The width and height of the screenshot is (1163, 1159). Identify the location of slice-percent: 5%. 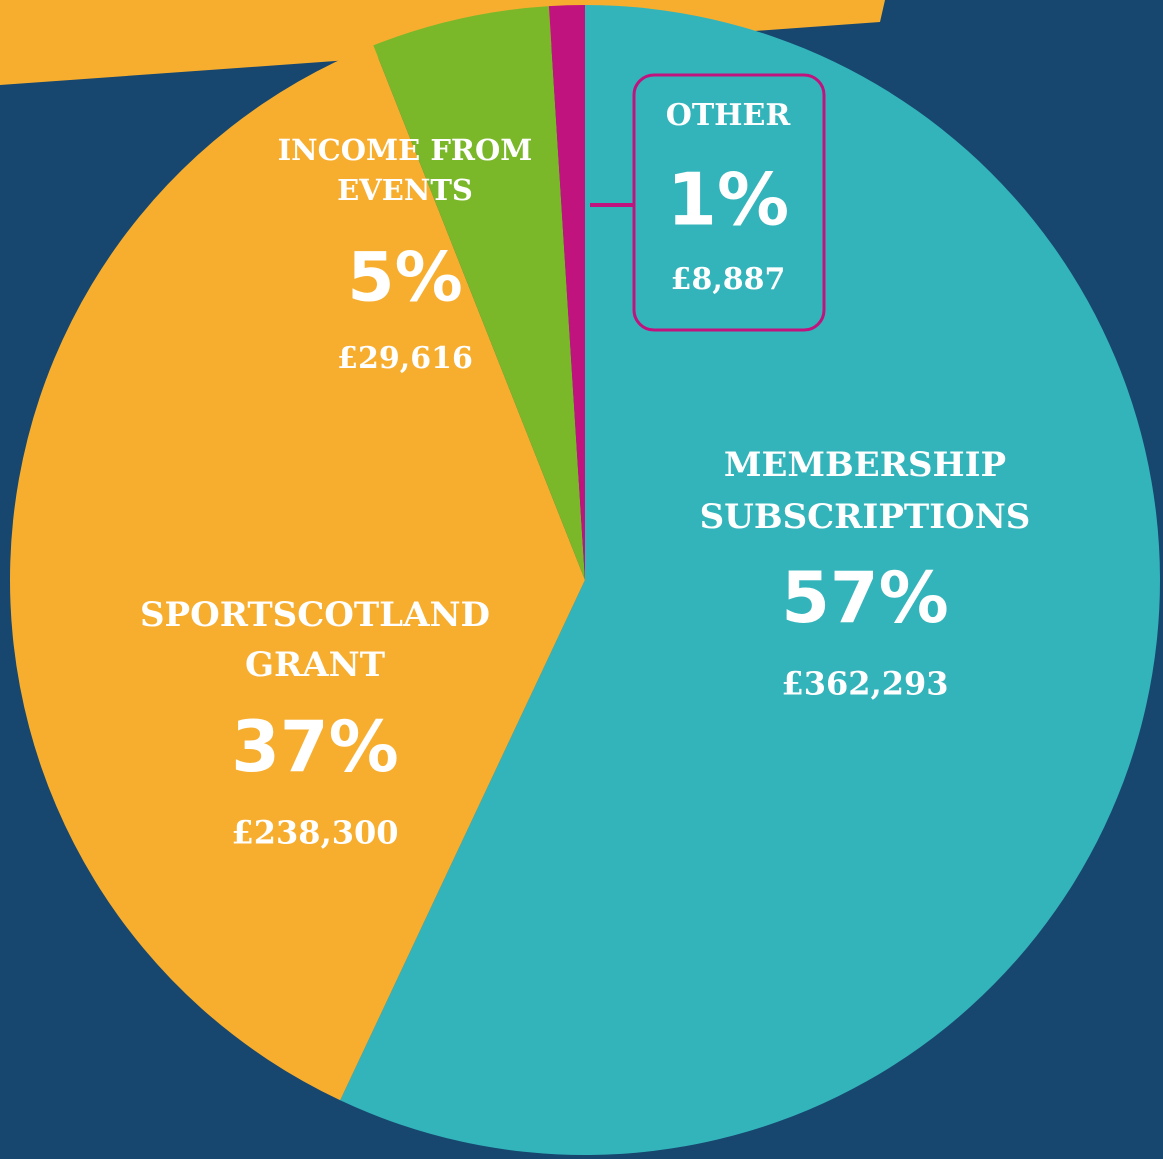
(404, 278).